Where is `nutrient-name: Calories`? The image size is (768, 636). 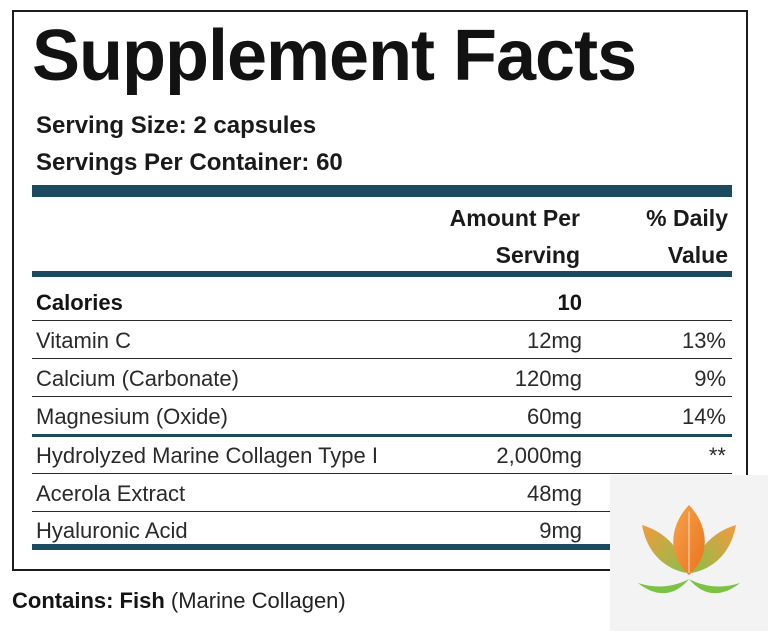 nutrient-name: Calories is located at coordinates (79, 302).